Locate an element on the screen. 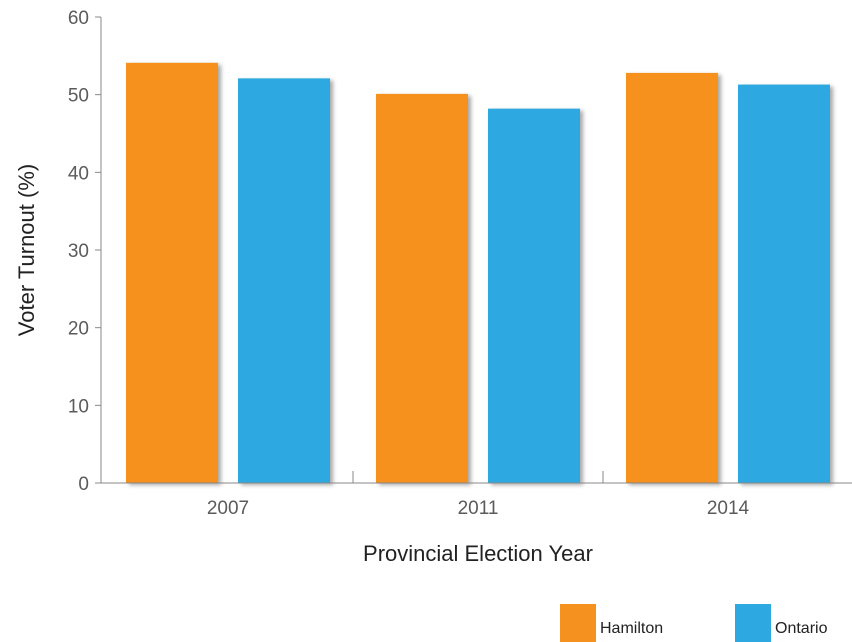  legend: Hamilton Ontario is located at coordinates (694, 623).